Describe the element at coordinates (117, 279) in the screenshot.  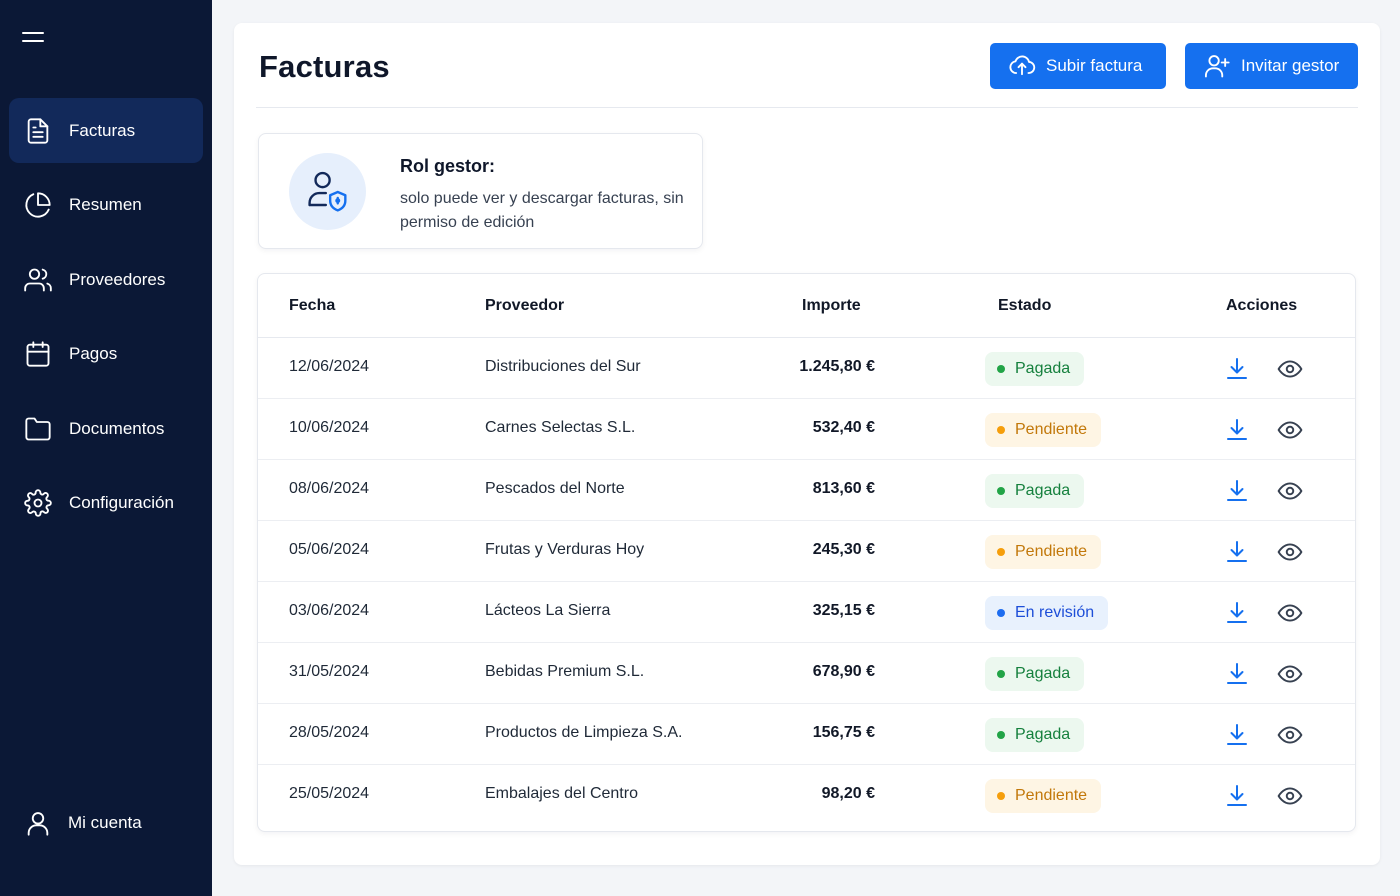
I see `sidebar-item-label: Proveedores` at that location.